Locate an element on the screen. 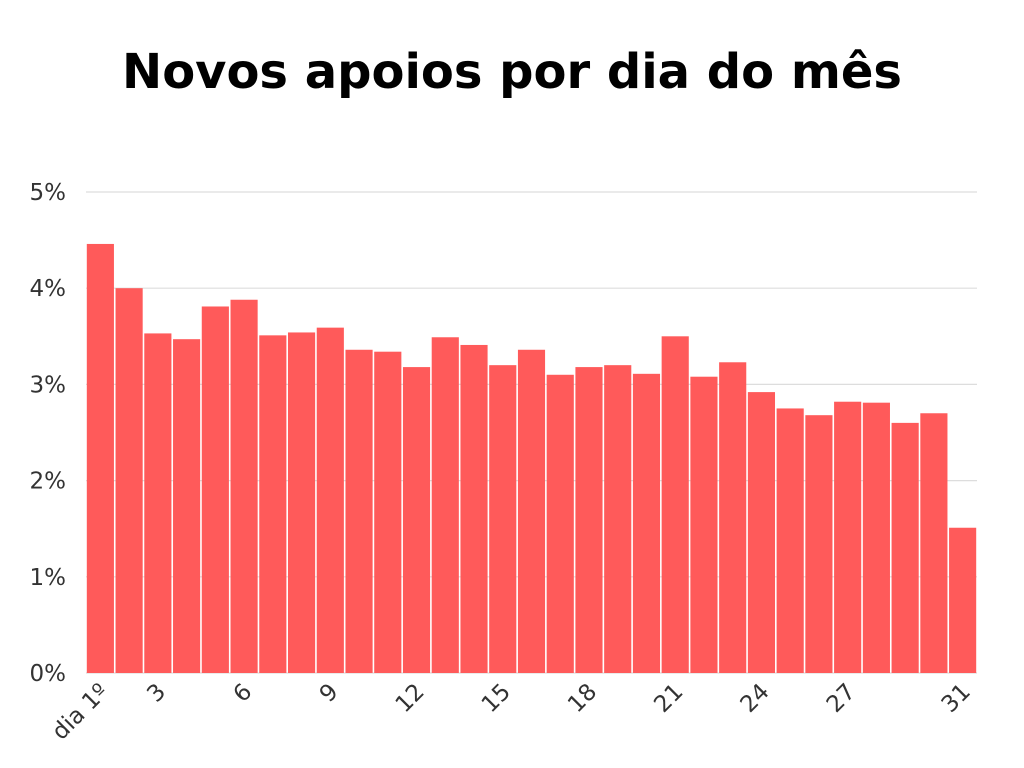 This screenshot has height=768, width=1024. x-tick-label: 6 is located at coordinates (243, 693).